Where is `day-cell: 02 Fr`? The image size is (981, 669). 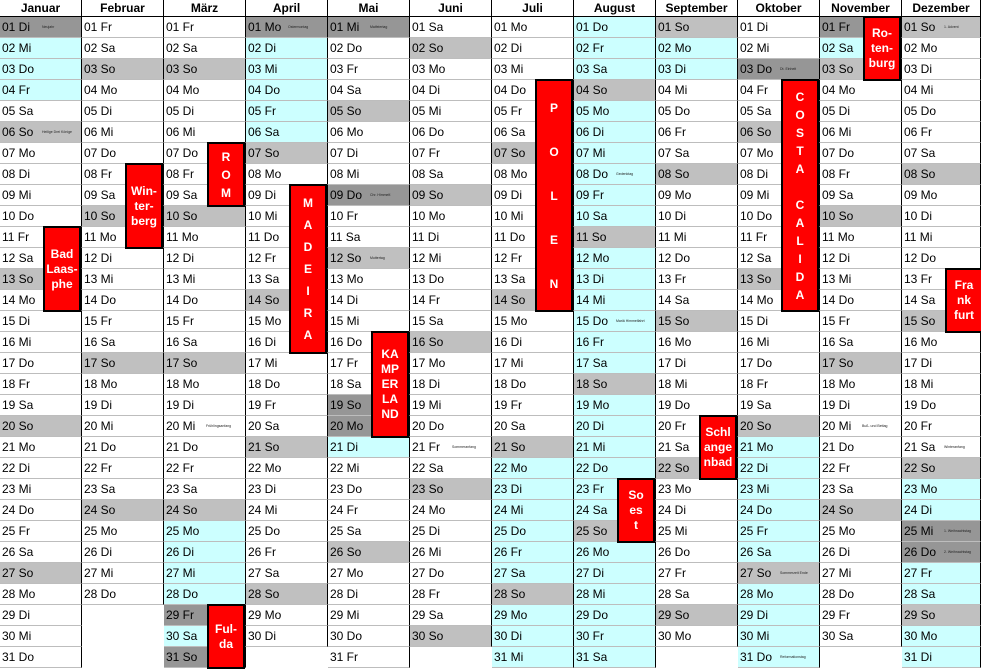
day-cell: 02 Fr is located at coordinates (615, 48).